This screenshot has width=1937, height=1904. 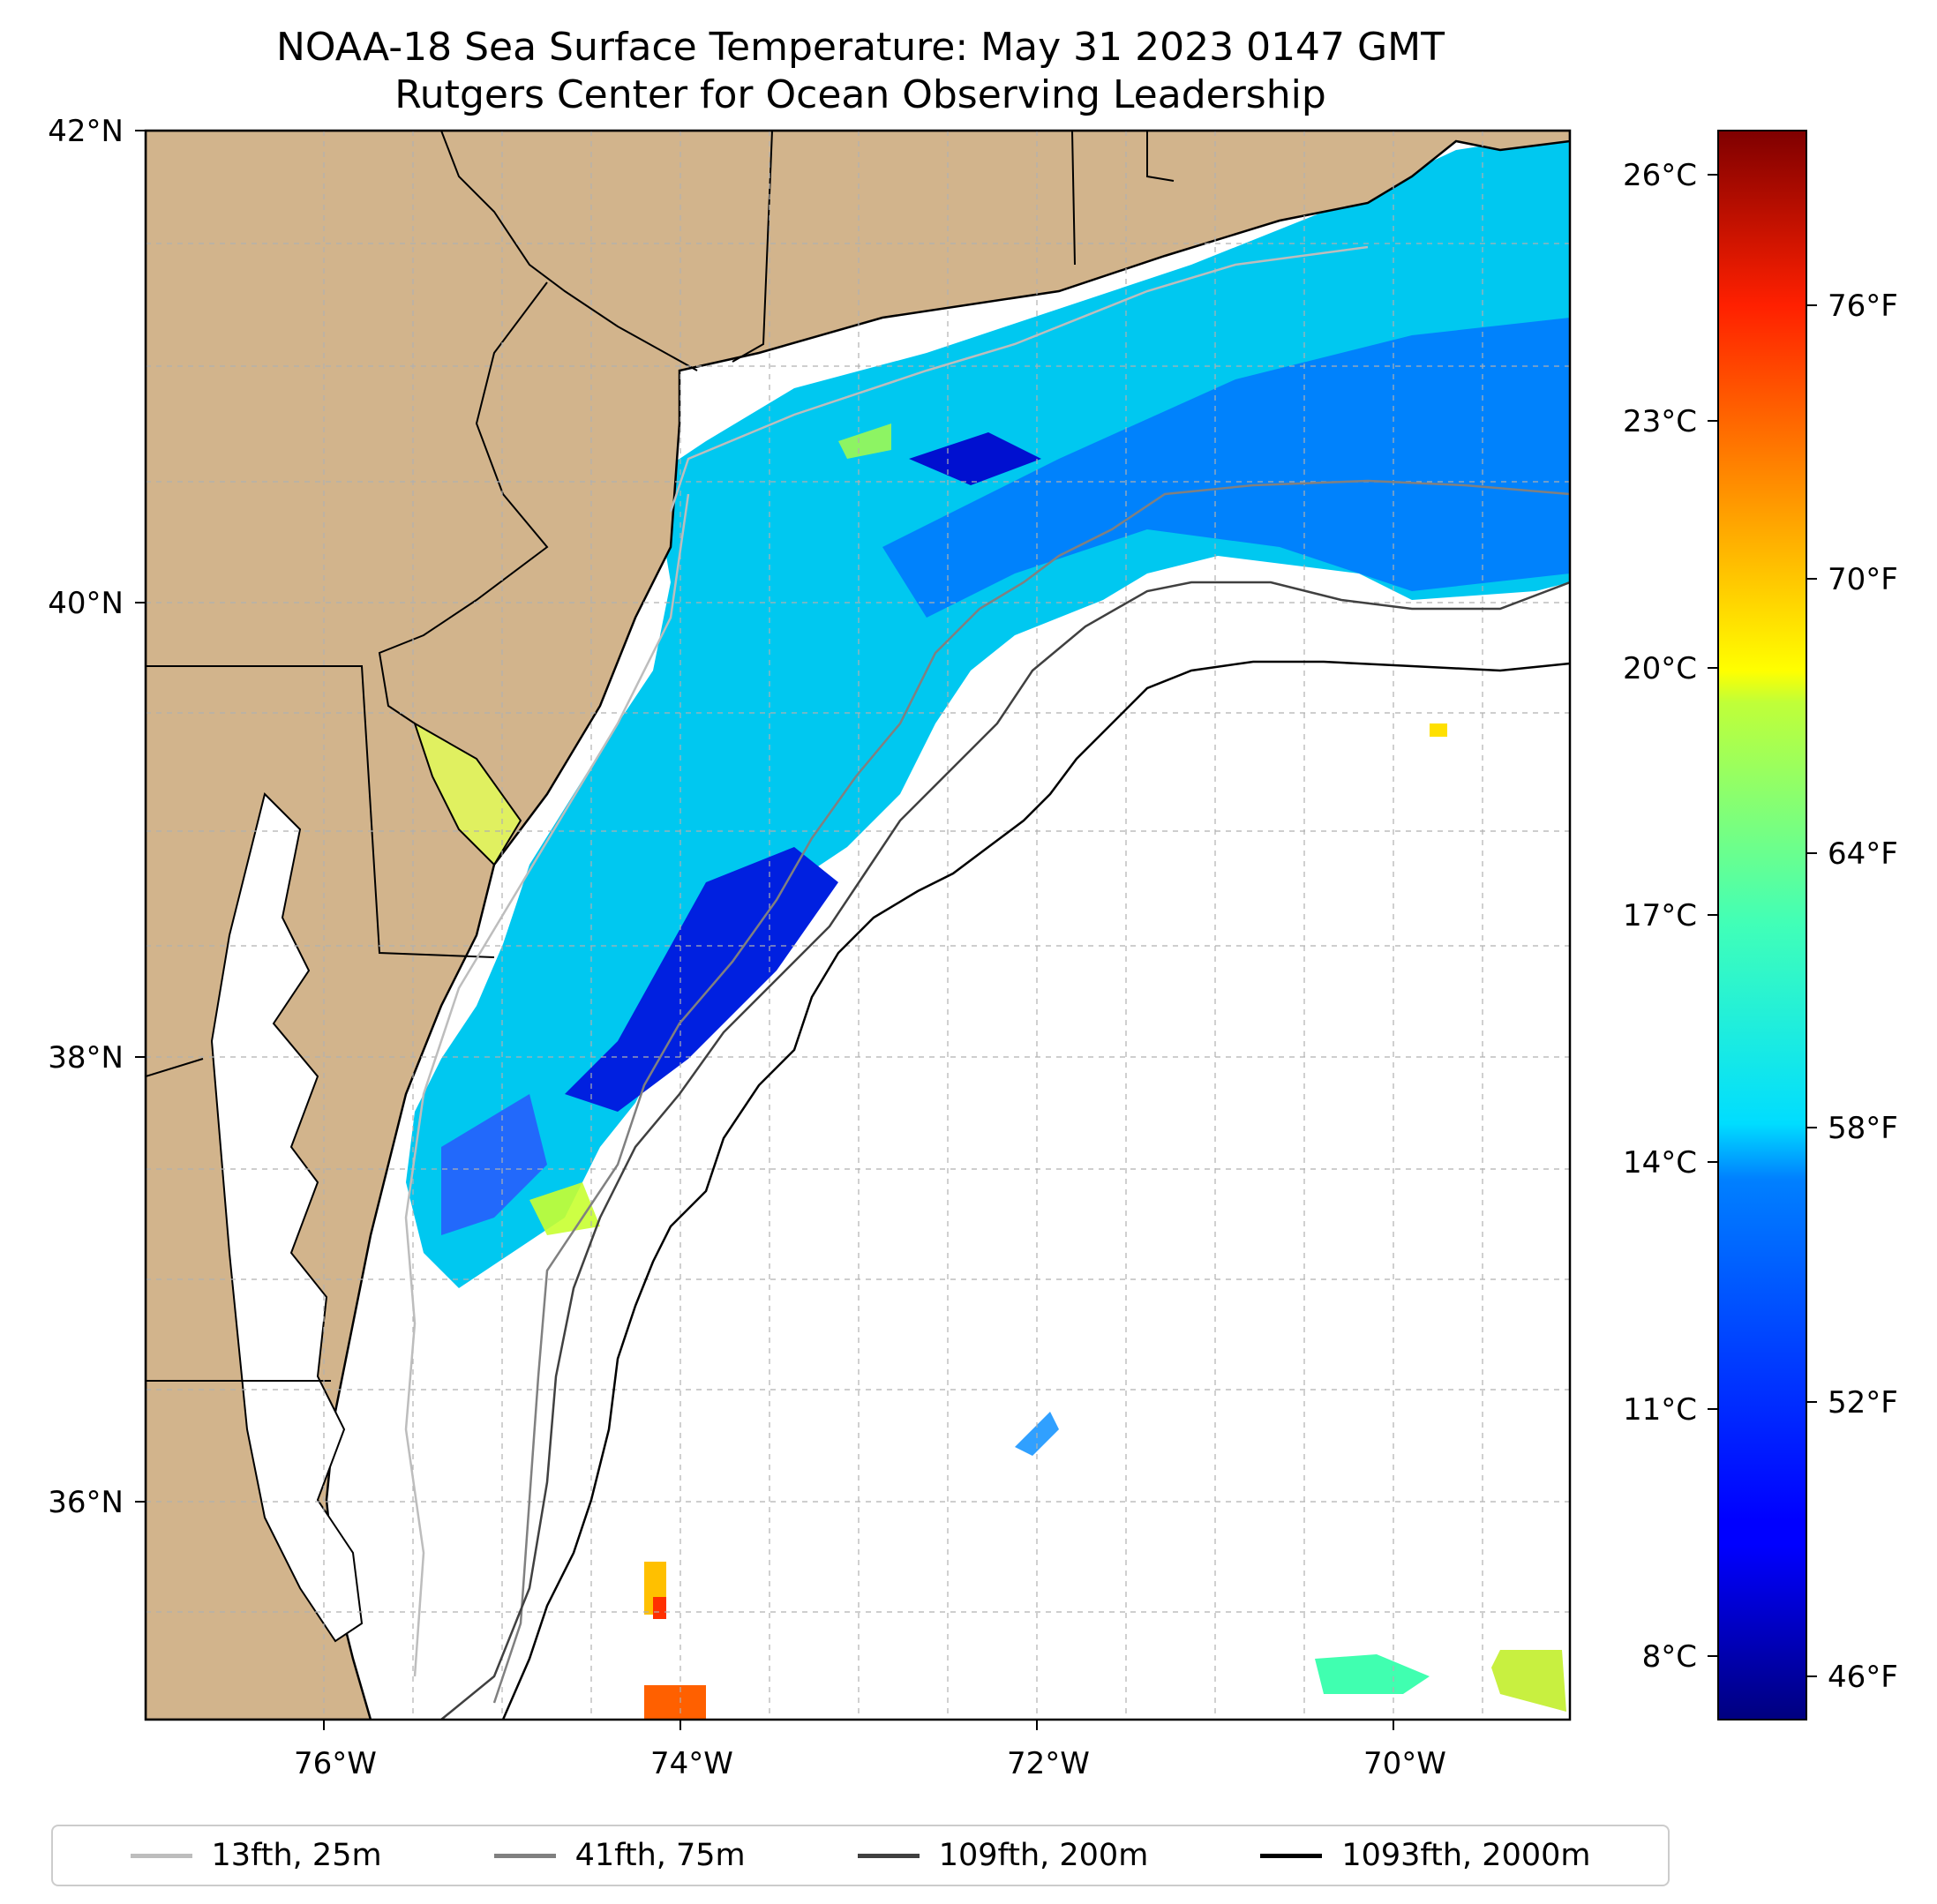 What do you see at coordinates (1863, 306) in the screenshot?
I see `fahrenheit-tick-label: 76°F` at bounding box center [1863, 306].